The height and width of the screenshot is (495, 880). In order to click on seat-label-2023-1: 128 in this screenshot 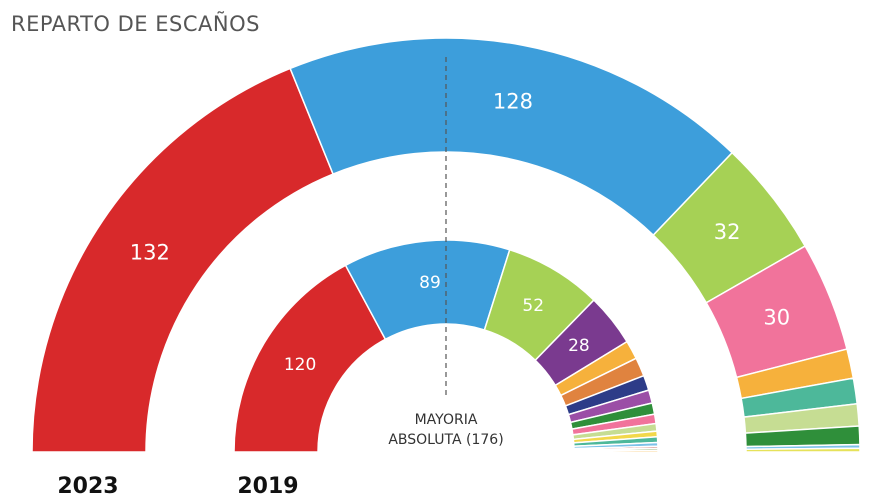, I will do `click(513, 101)`.